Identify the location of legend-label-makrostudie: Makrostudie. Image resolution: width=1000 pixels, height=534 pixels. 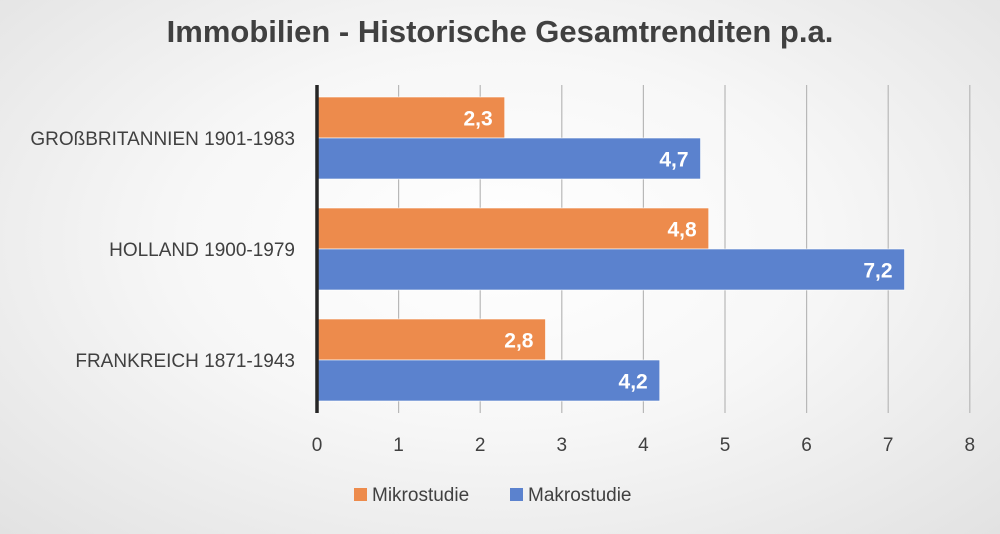
(580, 495).